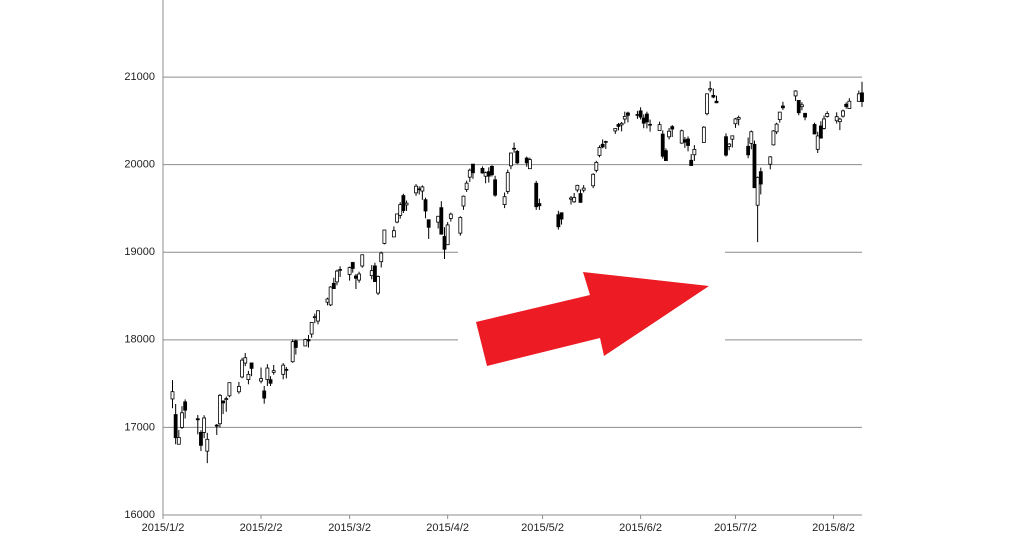 This screenshot has height=538, width=1024. Describe the element at coordinates (139, 427) in the screenshot. I see `y-tick-label: 17000` at that location.